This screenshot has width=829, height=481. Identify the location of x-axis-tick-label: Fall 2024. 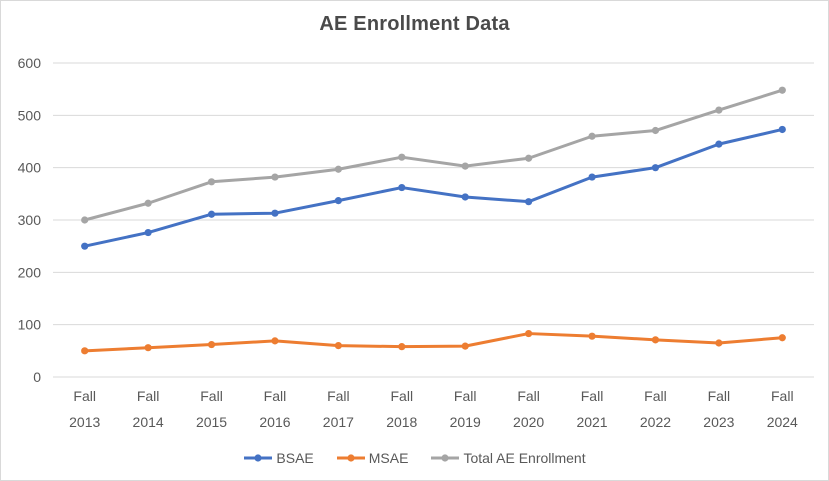
(782, 409).